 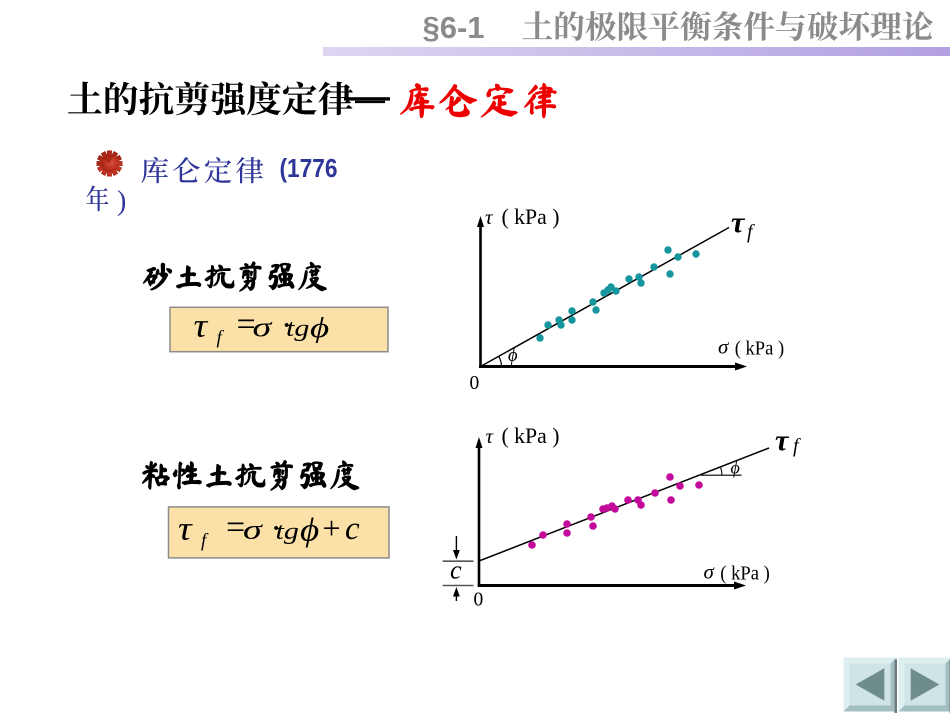 I want to click on svg-text: §6-1, so click(x=454, y=27).